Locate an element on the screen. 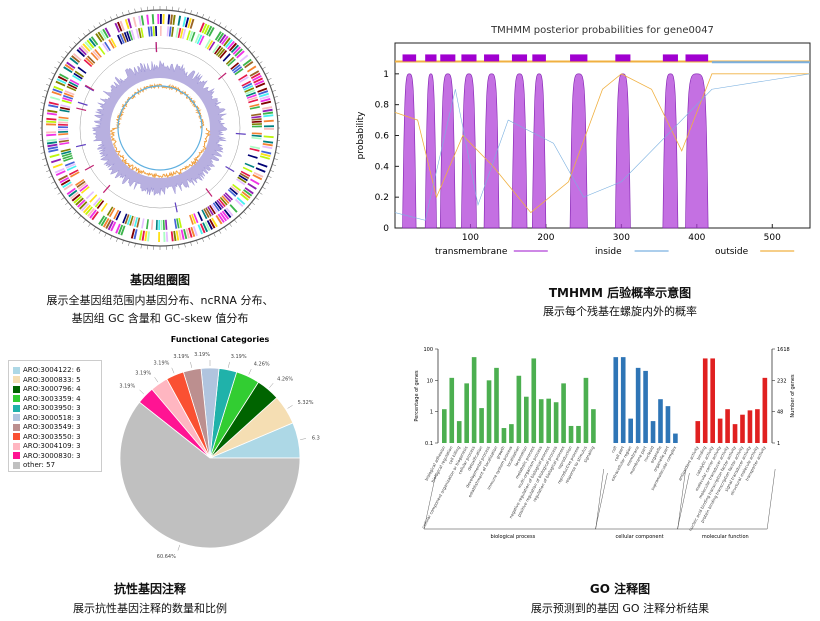  resistance-caption-title: 抗性基因注释 is located at coordinates (149, 589).